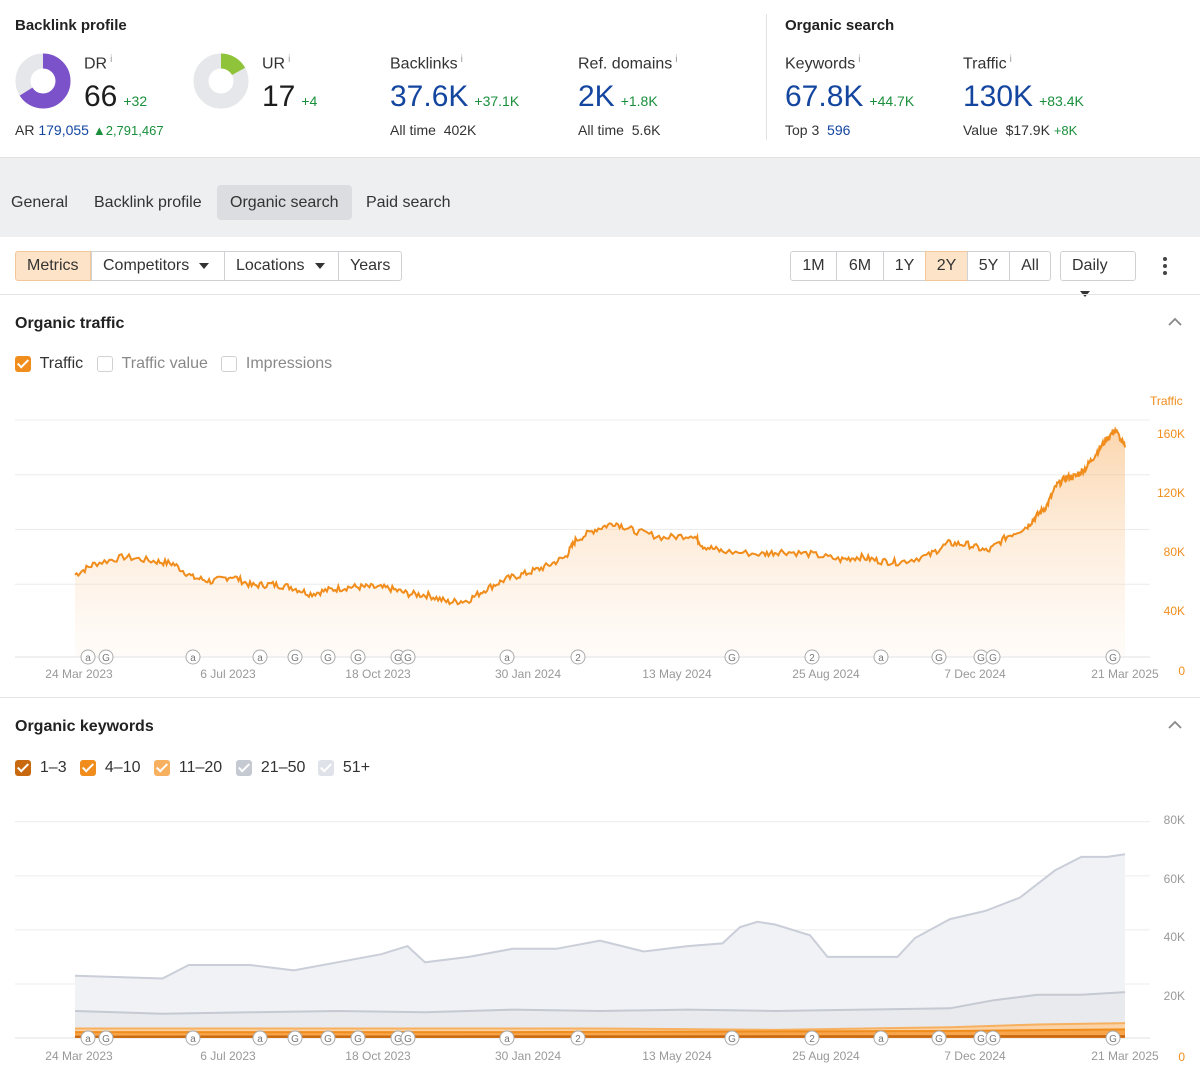 Image resolution: width=1200 pixels, height=1081 pixels. What do you see at coordinates (110, 768) in the screenshot?
I see `pos-4-10-checkbox: 4–10` at bounding box center [110, 768].